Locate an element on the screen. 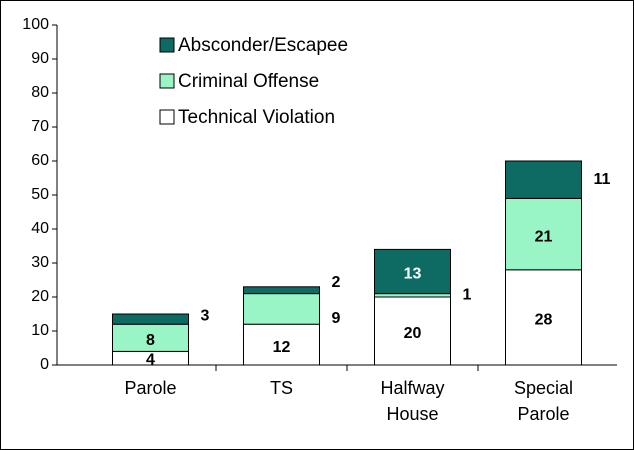 This screenshot has width=634, height=450. data-label: 2 is located at coordinates (336, 282).